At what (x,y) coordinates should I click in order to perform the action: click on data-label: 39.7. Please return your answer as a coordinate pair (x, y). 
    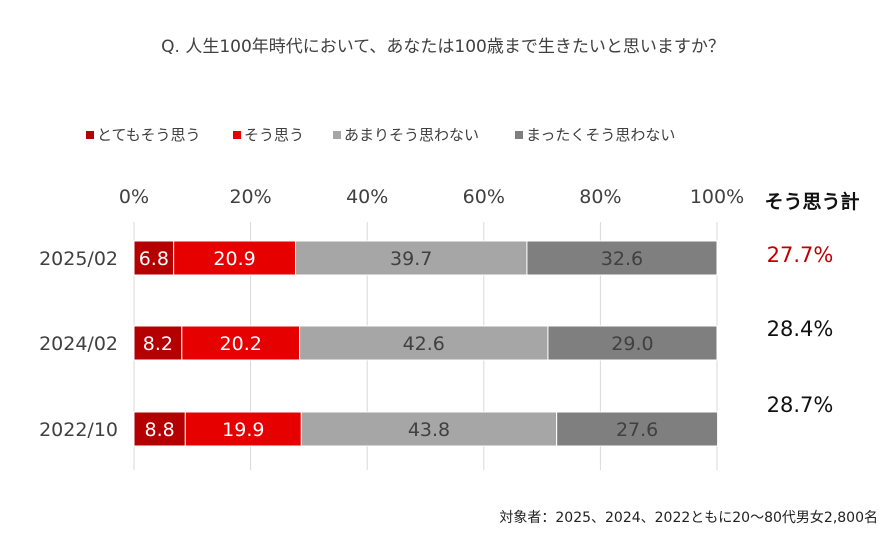
    Looking at the image, I should click on (411, 259).